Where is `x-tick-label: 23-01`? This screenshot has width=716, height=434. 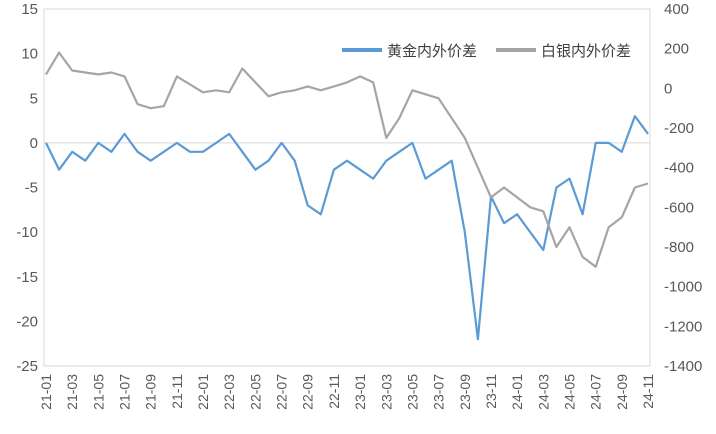
x-tick-label: 23-01 is located at coordinates (360, 392).